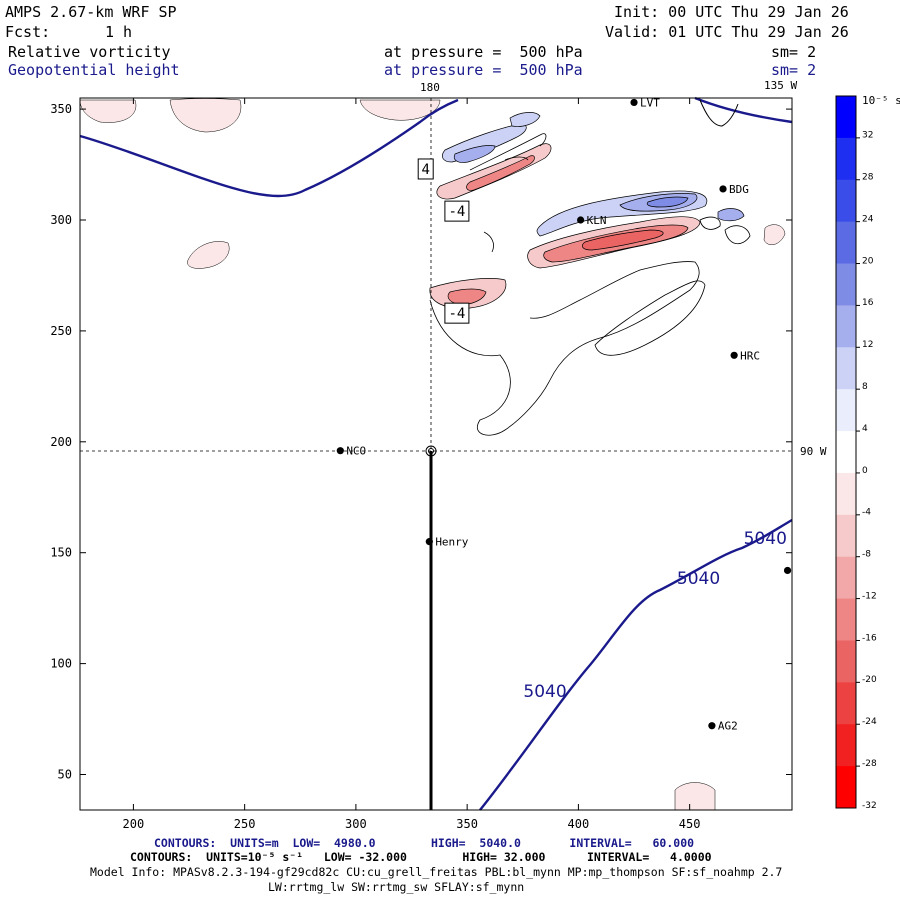 Image resolution: width=900 pixels, height=900 pixels. I want to click on colorbar-tick-label: 12, so click(867, 345).